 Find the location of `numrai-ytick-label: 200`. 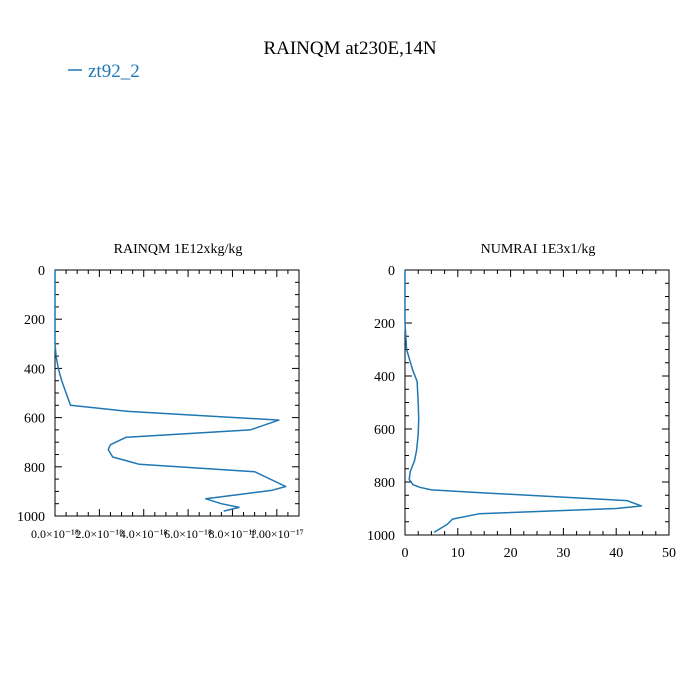

numrai-ytick-label: 200 is located at coordinates (384, 324).